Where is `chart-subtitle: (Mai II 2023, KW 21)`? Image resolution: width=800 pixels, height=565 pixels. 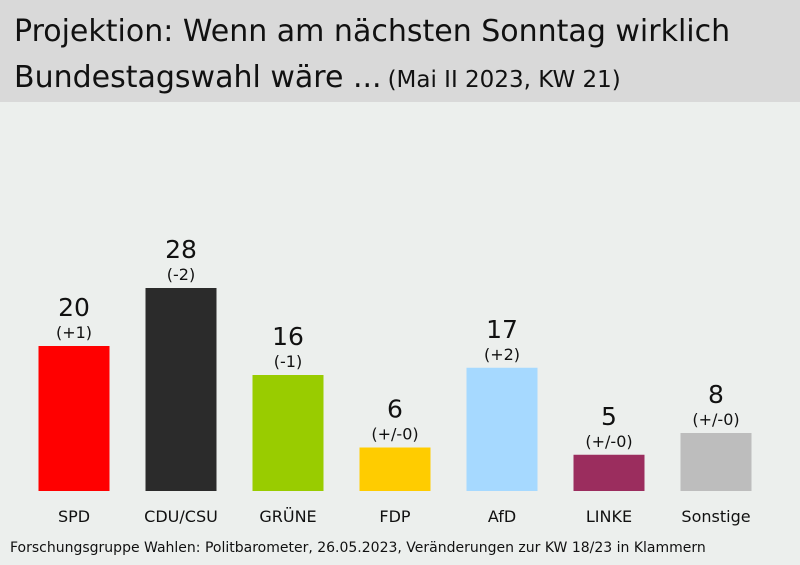
chart-subtitle: (Mai II 2023, KW 21) is located at coordinates (504, 80).